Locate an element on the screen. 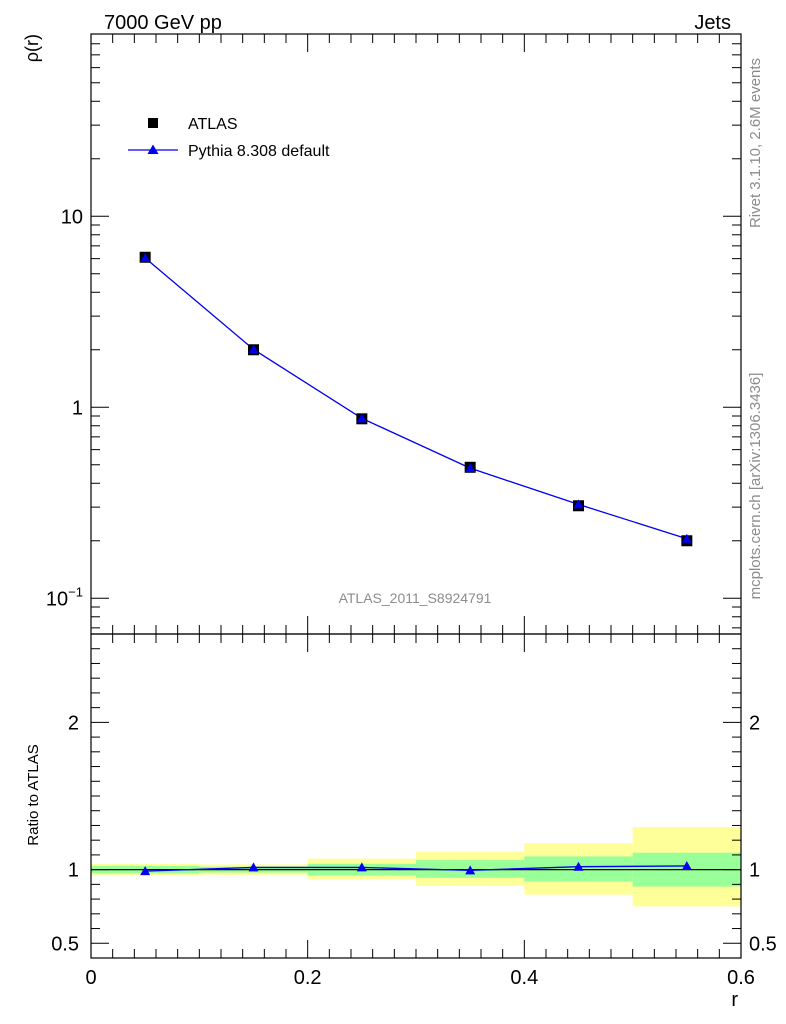 This screenshot has width=786, height=1024. legend-data-label: ATLAS is located at coordinates (213, 124).